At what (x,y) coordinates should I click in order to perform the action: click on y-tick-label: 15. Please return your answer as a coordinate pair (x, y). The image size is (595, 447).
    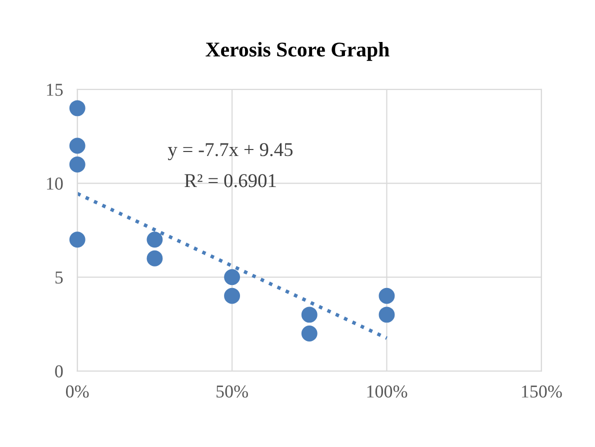
    Looking at the image, I should click on (54, 90).